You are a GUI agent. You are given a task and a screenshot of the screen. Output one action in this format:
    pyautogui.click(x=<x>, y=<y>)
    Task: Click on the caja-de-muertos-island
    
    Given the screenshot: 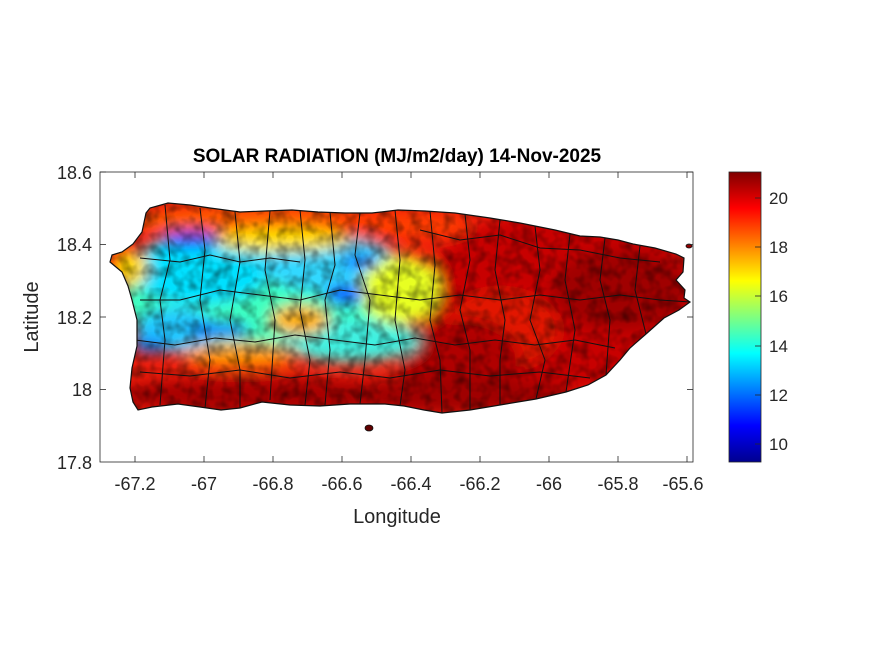 What is the action you would take?
    pyautogui.click(x=369, y=428)
    